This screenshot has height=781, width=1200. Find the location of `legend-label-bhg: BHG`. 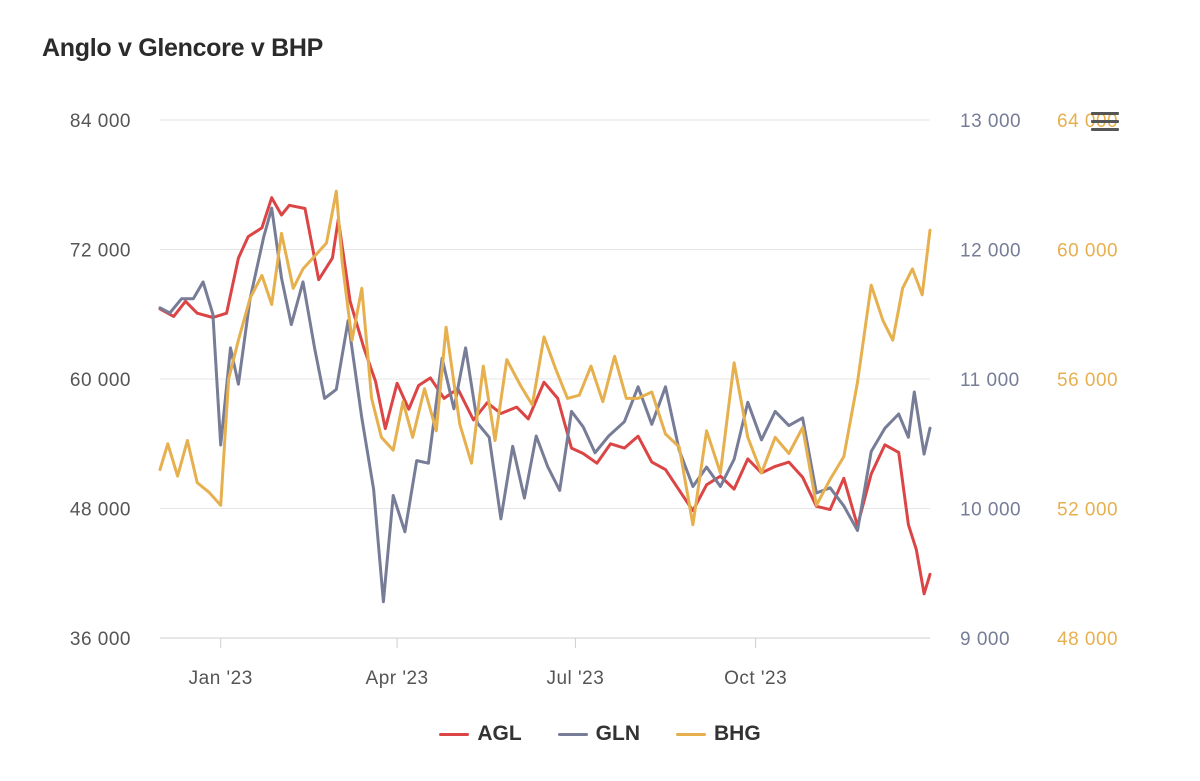

legend-label-bhg: BHG is located at coordinates (737, 733).